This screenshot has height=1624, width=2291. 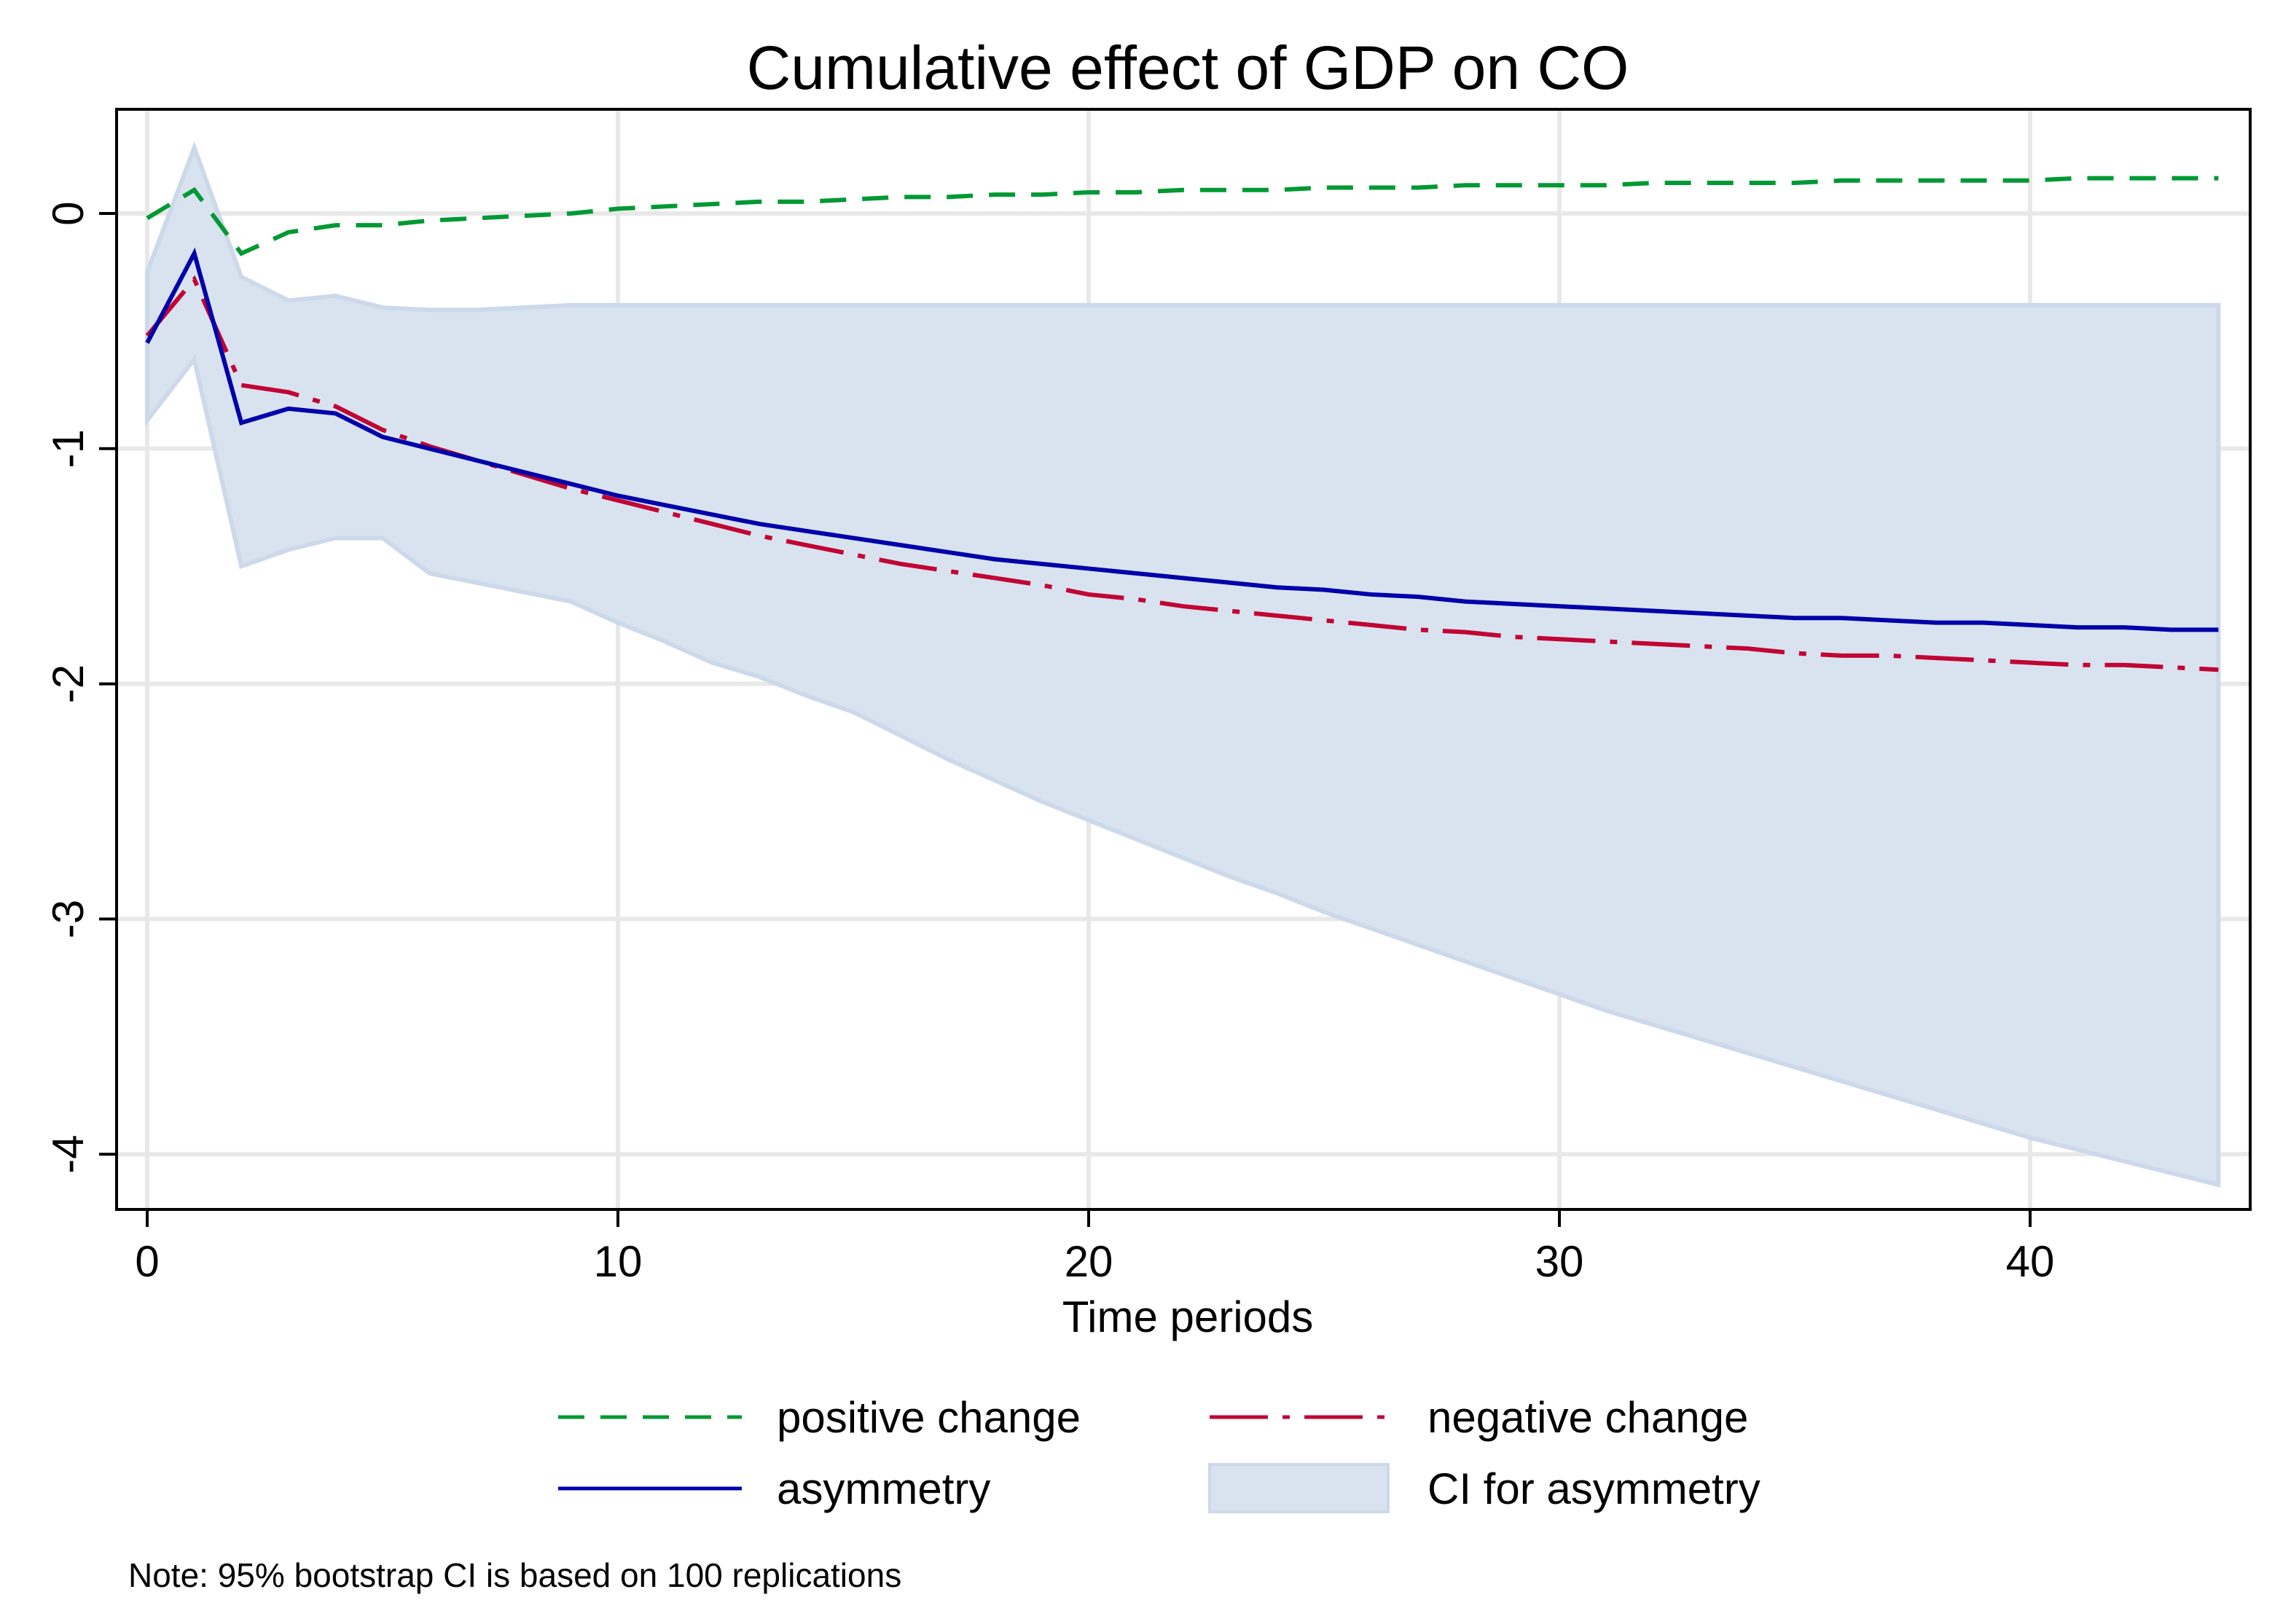 I want to click on x-tick-label: 30, so click(x=1560, y=1261).